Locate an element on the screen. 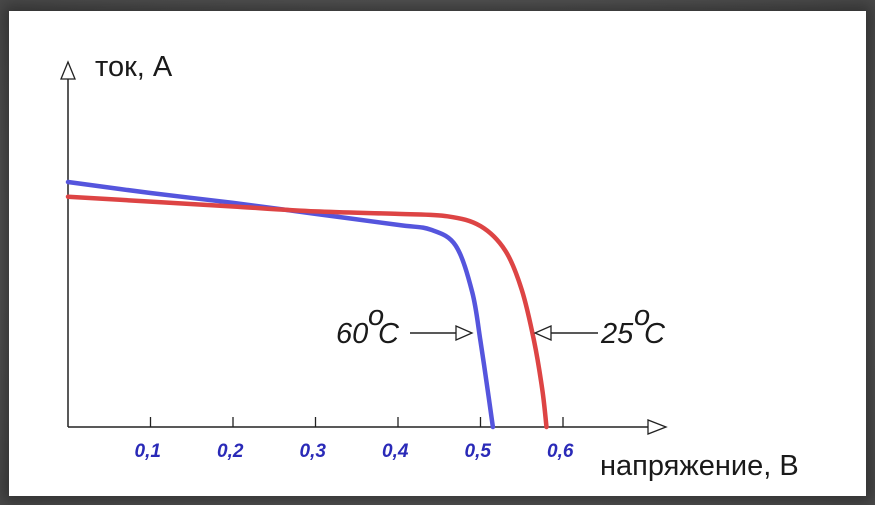  x-tick-label: 0,4 is located at coordinates (395, 451).